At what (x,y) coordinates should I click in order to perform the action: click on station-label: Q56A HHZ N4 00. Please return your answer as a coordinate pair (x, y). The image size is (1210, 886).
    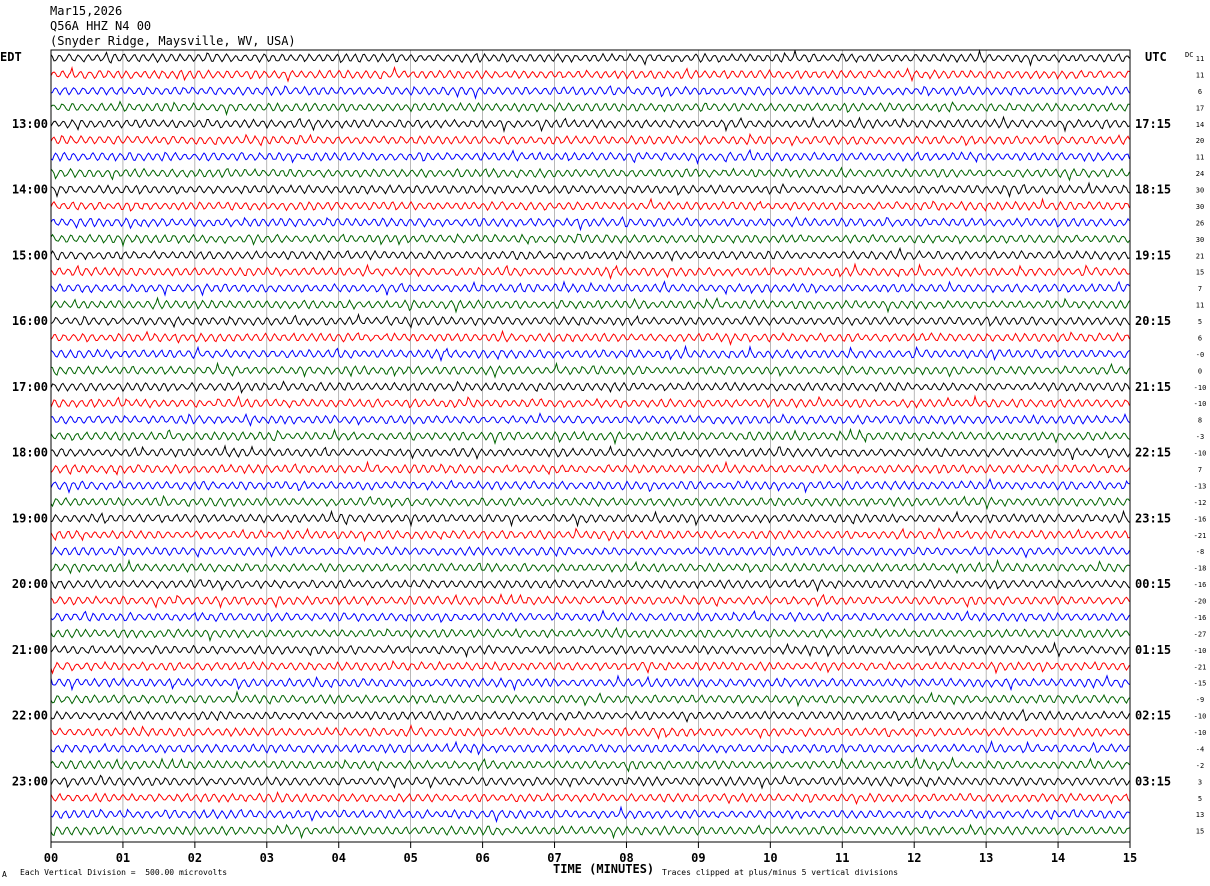
    Looking at the image, I should click on (101, 26).